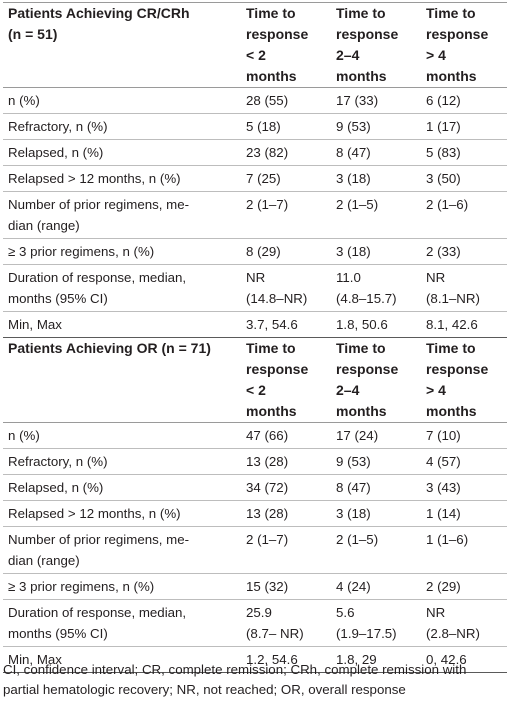  What do you see at coordinates (464, 288) in the screenshot?
I see `table-cell: NR (8.1–NR)` at bounding box center [464, 288].